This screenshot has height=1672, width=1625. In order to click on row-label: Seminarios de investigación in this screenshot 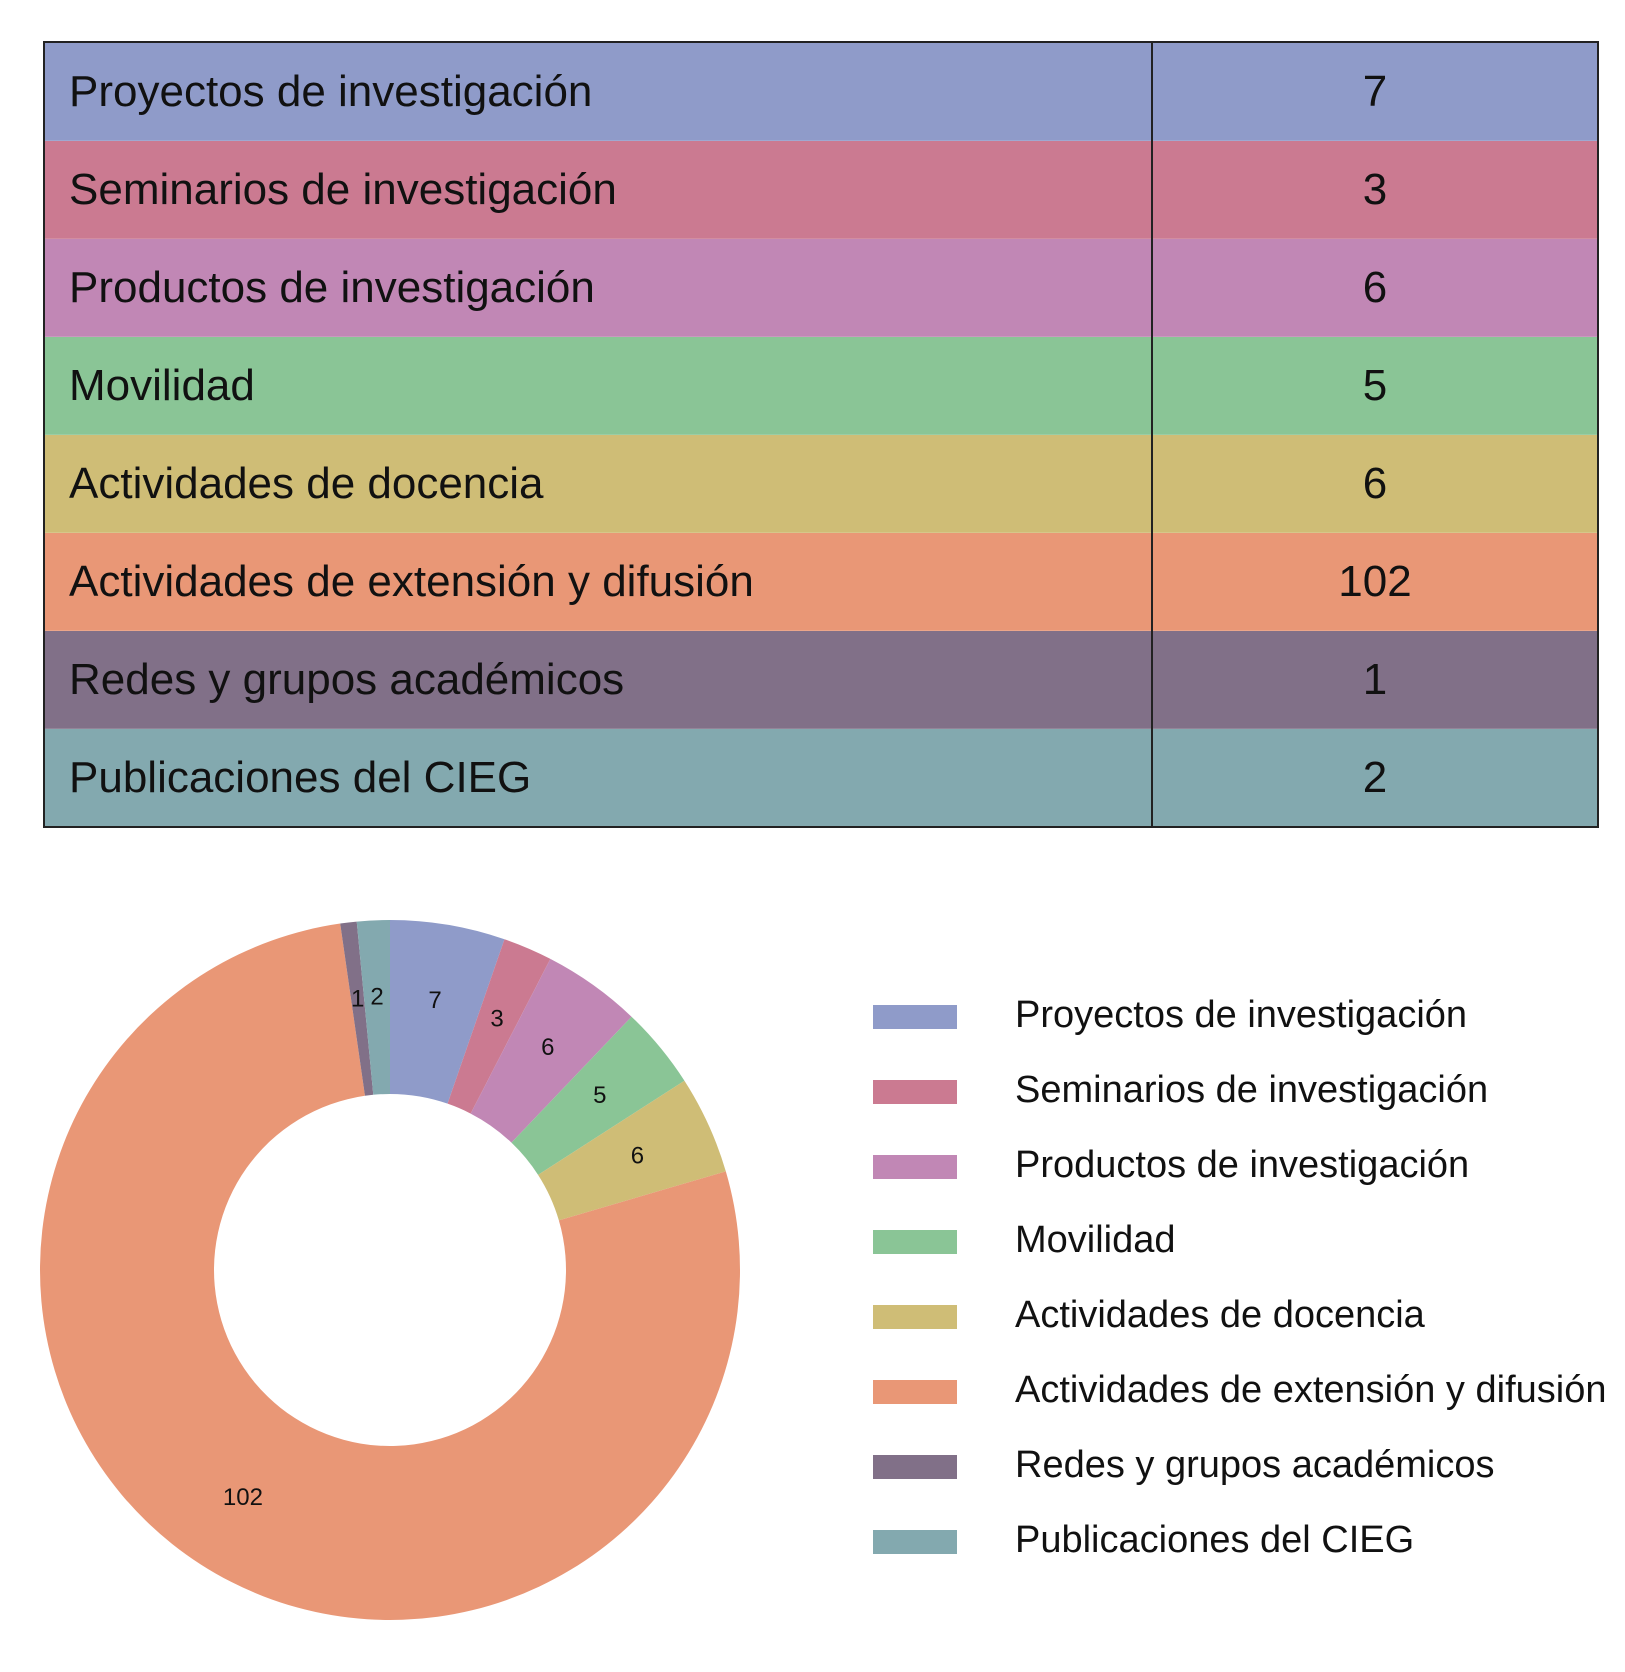, I will do `click(598, 189)`.